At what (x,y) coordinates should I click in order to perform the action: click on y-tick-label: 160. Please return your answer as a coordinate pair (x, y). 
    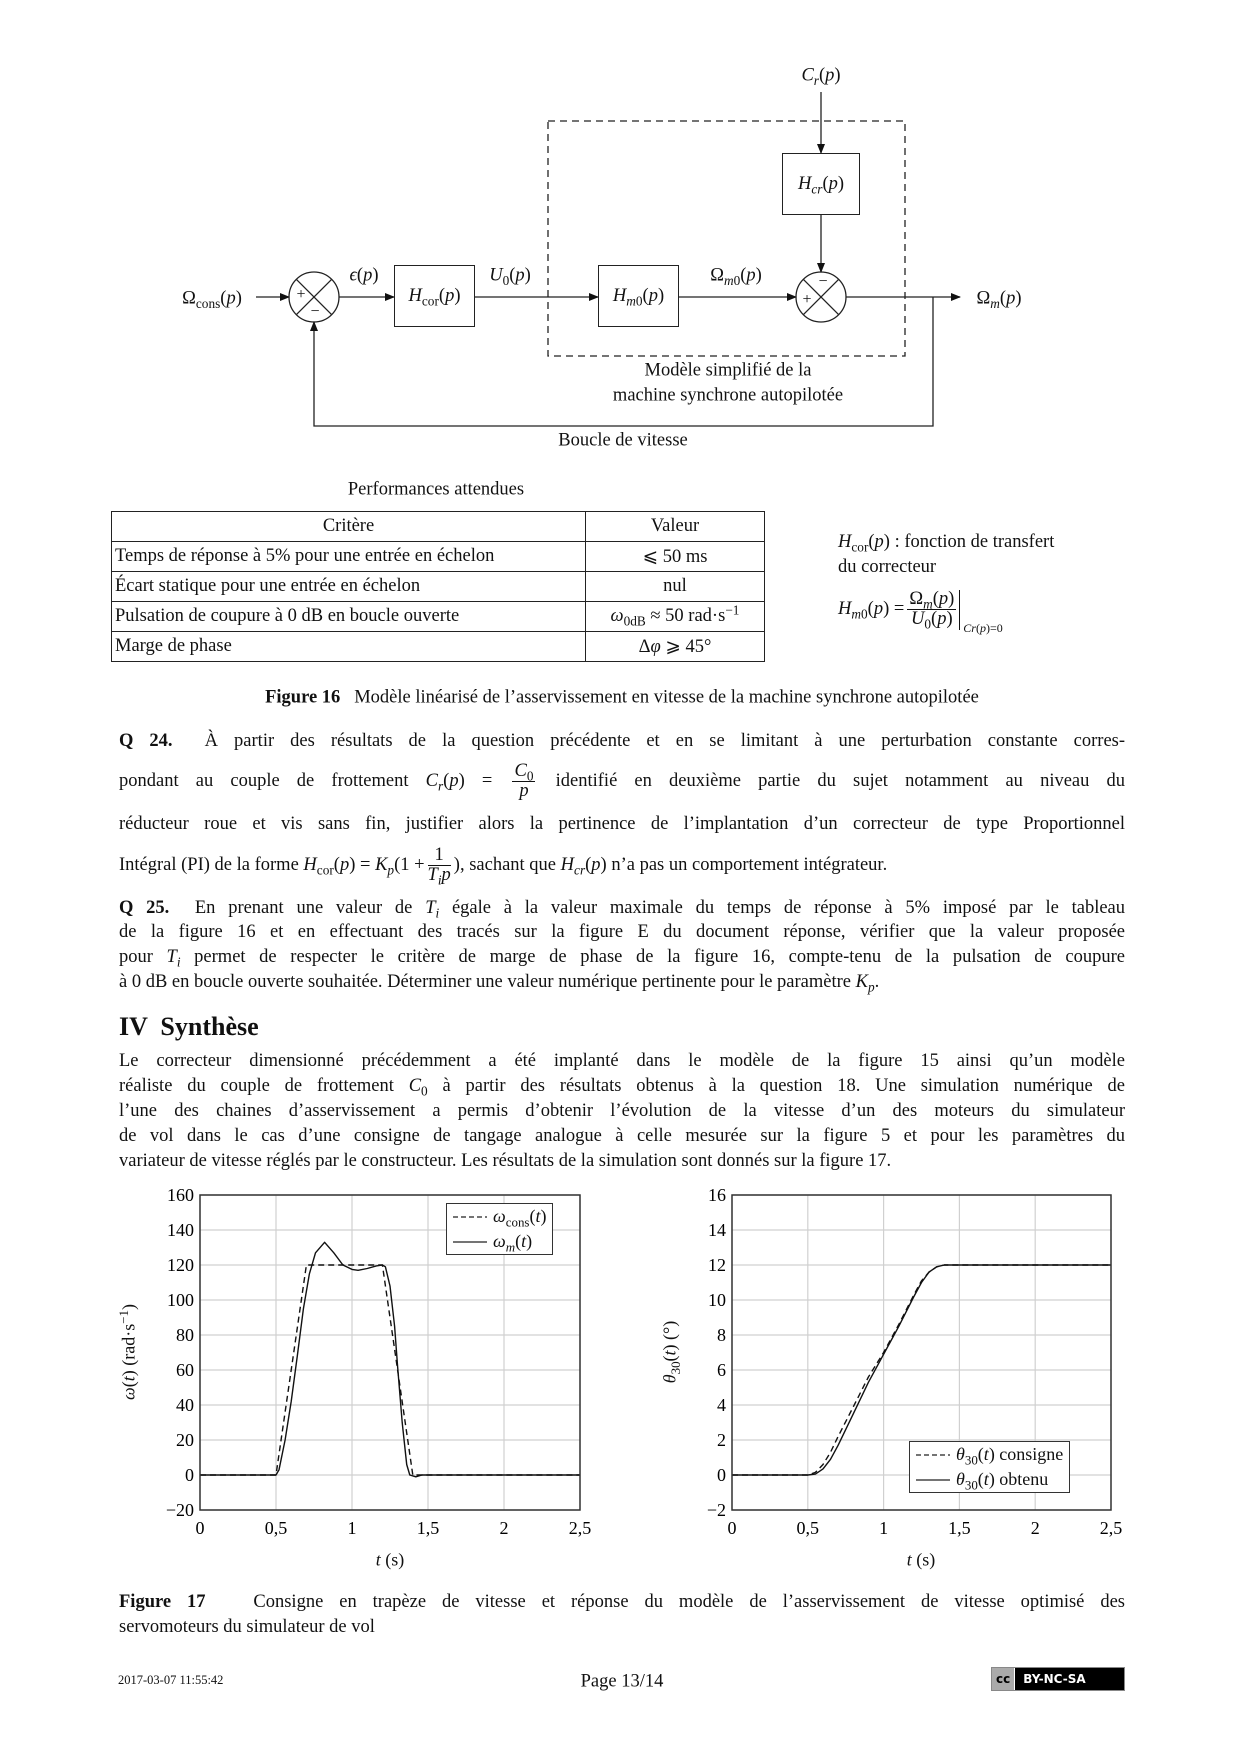
    Looking at the image, I should click on (180, 1195).